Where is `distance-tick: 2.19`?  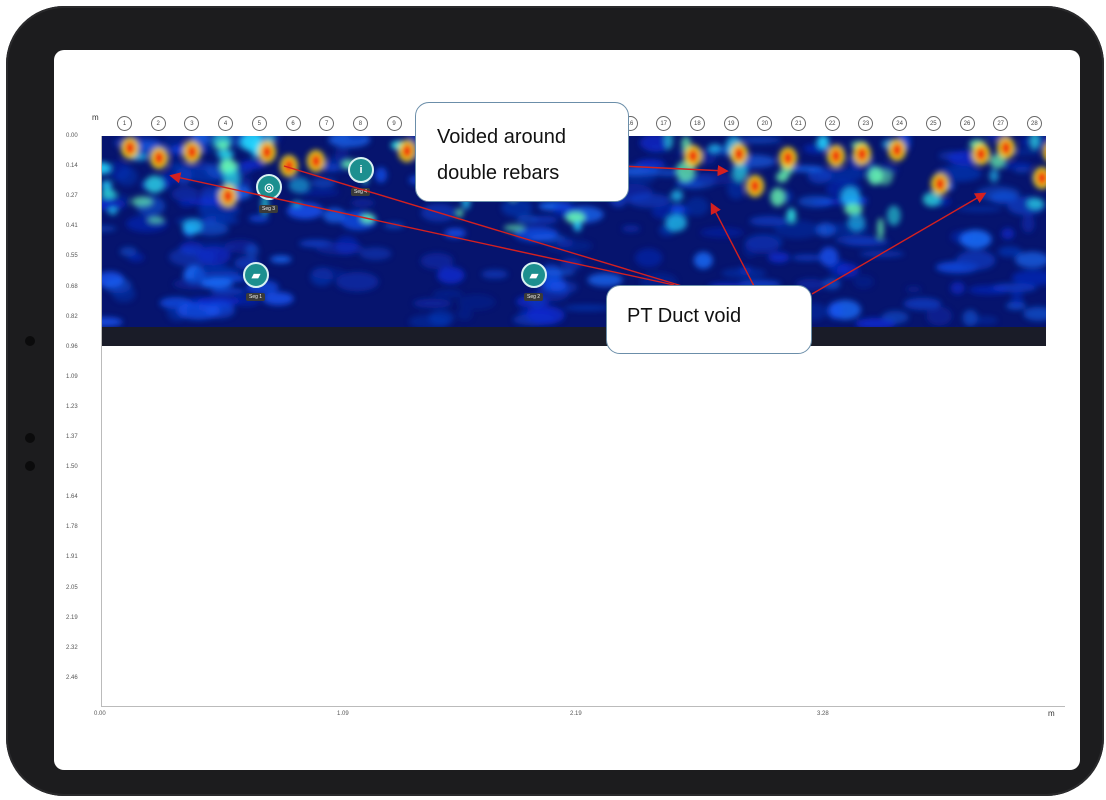 distance-tick: 2.19 is located at coordinates (576, 714).